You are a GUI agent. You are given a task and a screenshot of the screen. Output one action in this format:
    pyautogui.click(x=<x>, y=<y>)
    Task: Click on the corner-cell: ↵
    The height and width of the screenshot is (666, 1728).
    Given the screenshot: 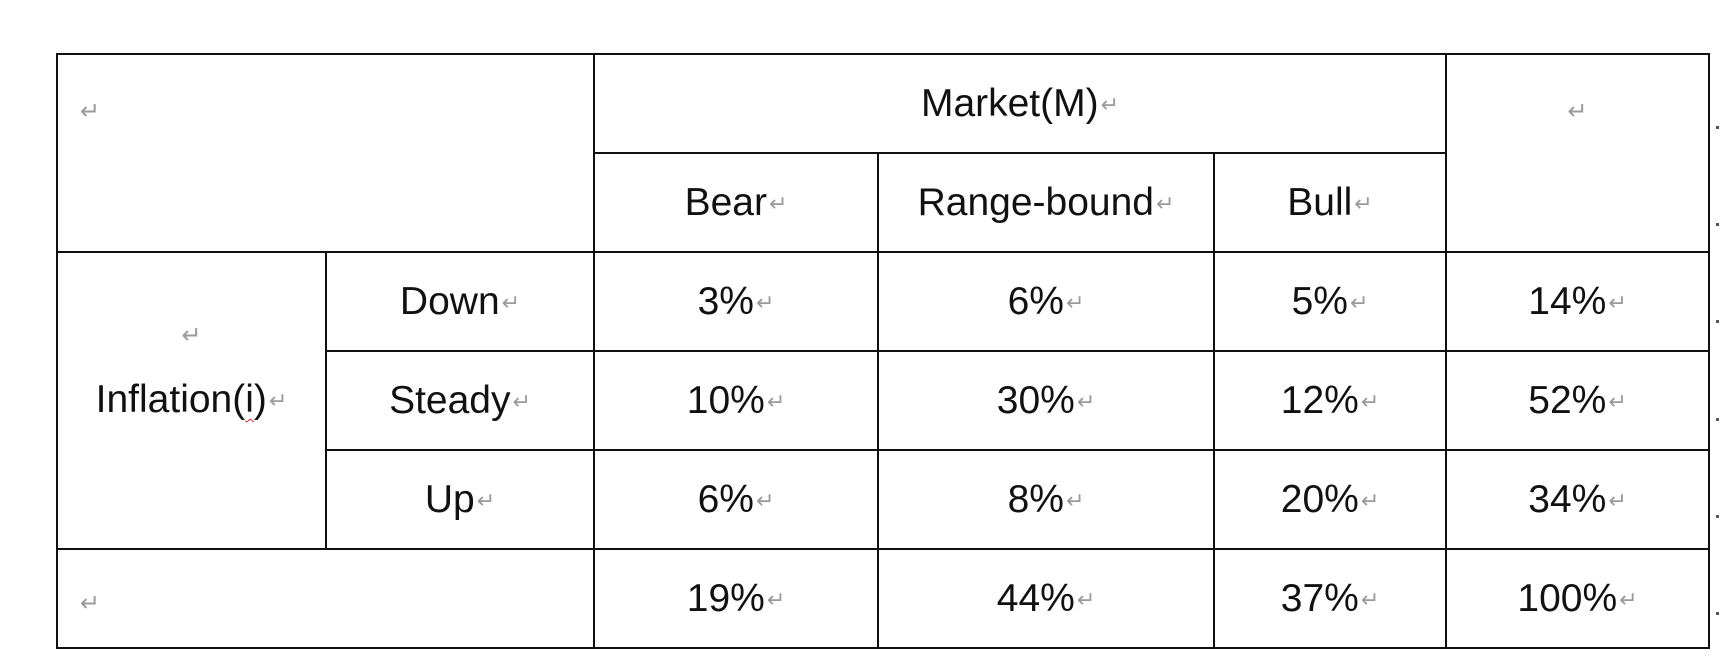 What is the action you would take?
    pyautogui.click(x=325, y=153)
    